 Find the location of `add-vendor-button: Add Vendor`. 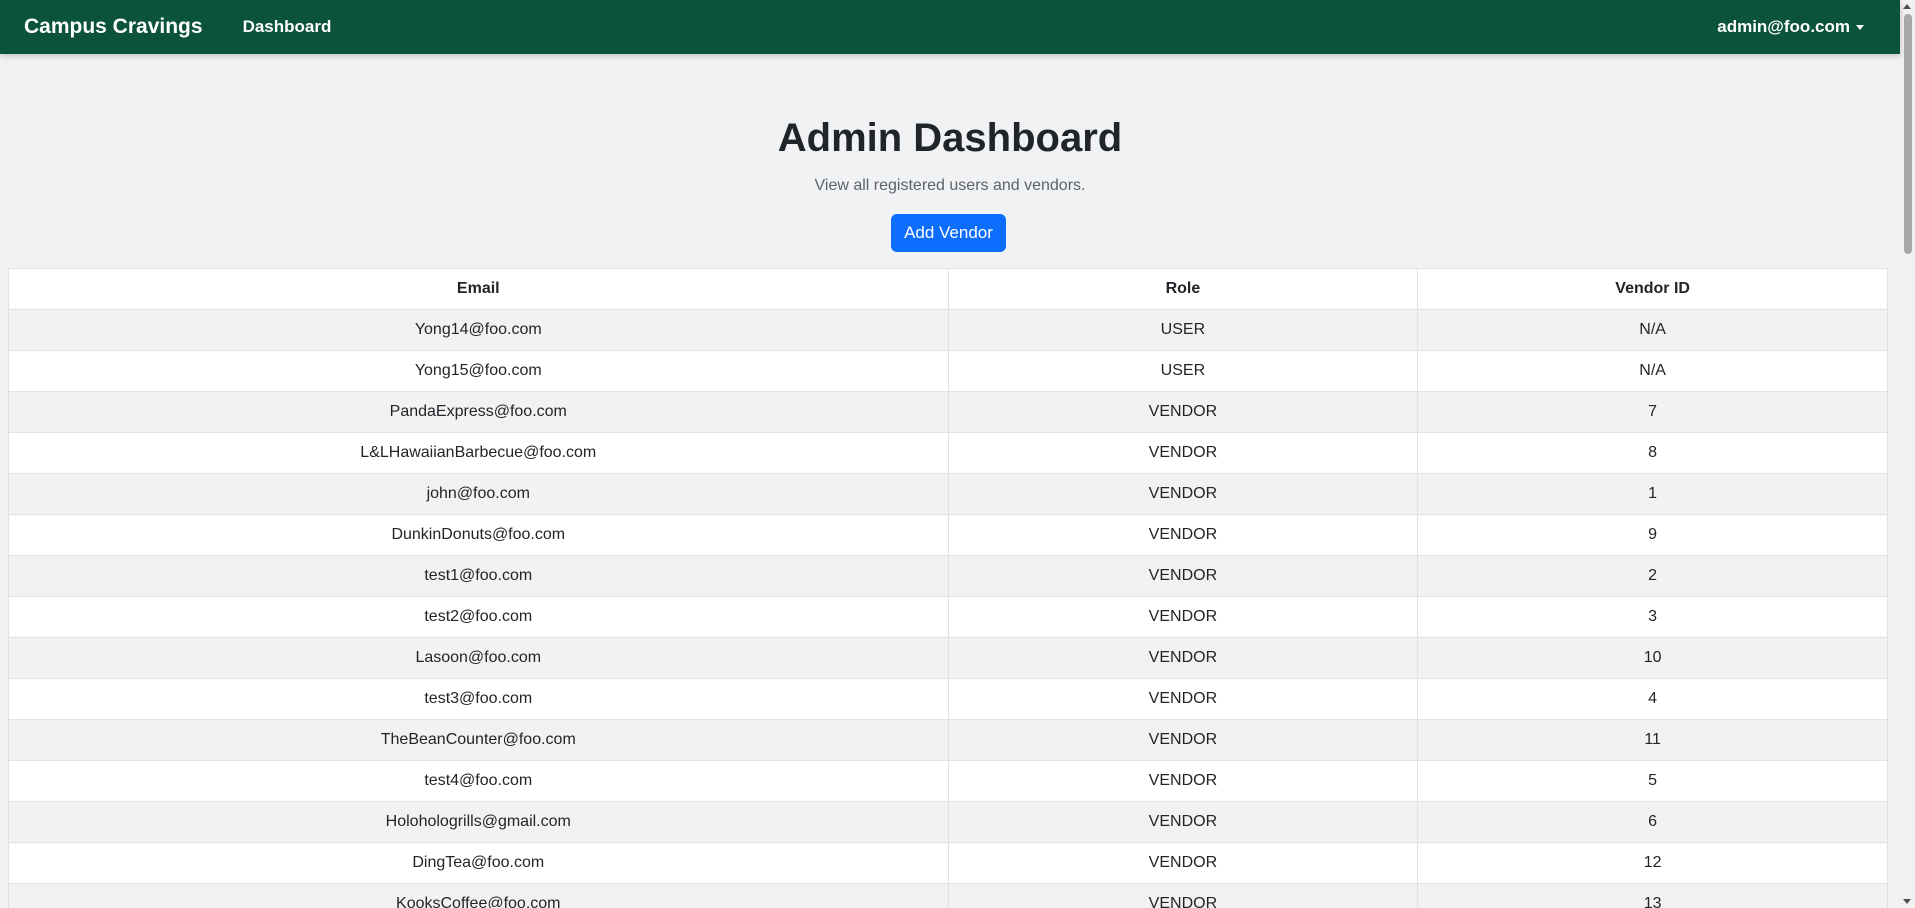

add-vendor-button: Add Vendor is located at coordinates (948, 233).